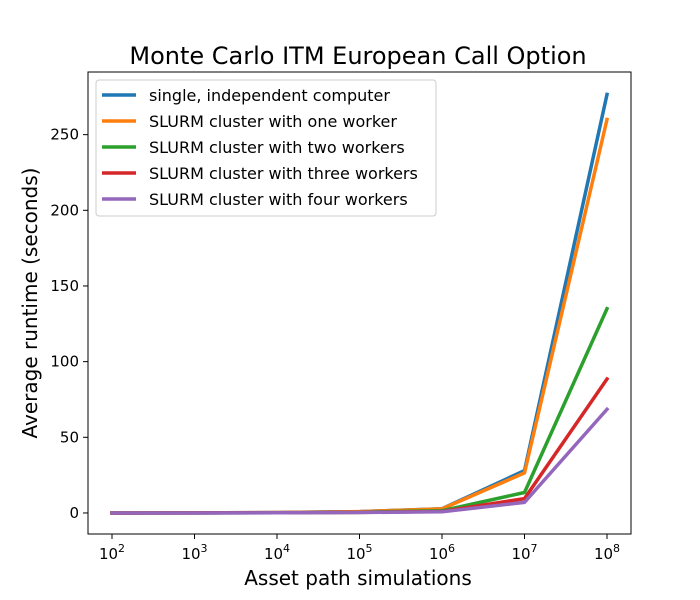  I want to click on x-tick-label: 10³, so click(194, 552).